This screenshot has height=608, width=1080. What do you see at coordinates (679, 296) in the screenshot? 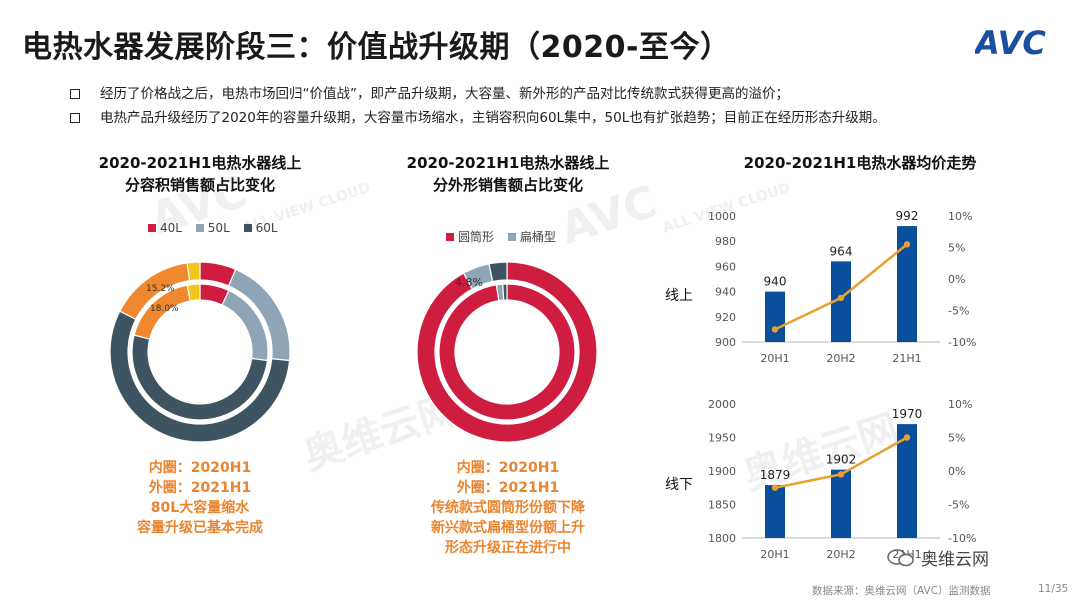
I see `online-label: 线上` at bounding box center [679, 296].